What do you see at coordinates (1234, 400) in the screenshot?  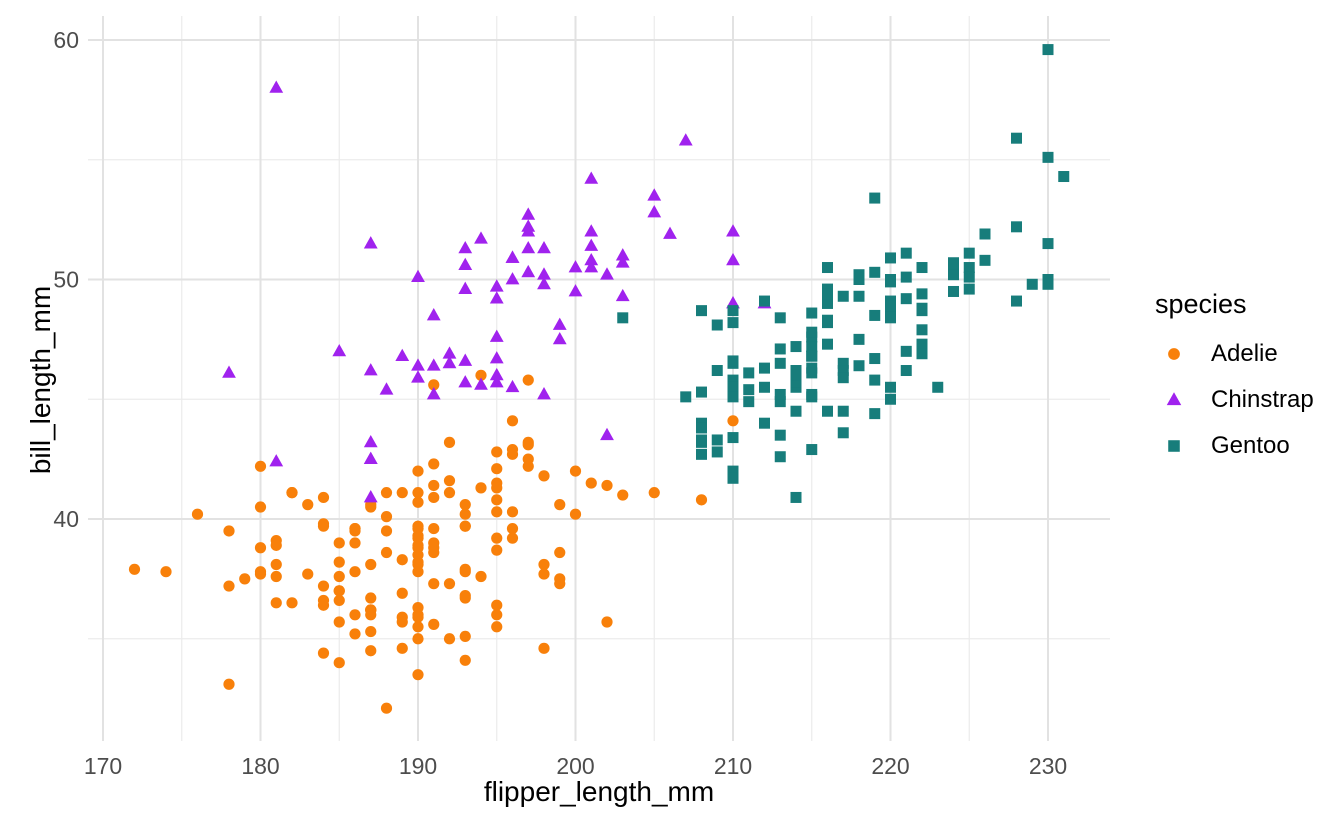 I see `legend-item-chinstrap: Chinstrap` at bounding box center [1234, 400].